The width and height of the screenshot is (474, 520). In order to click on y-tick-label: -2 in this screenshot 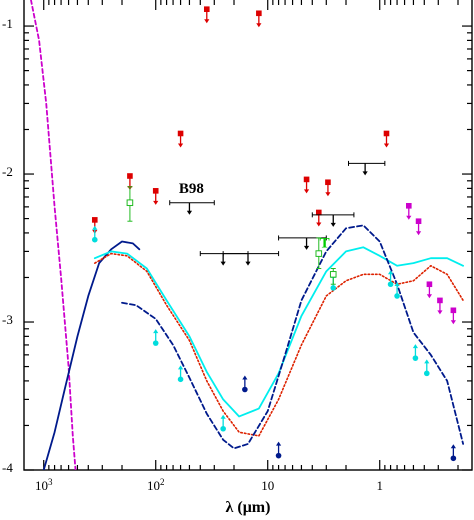, I will do `click(7, 171)`.